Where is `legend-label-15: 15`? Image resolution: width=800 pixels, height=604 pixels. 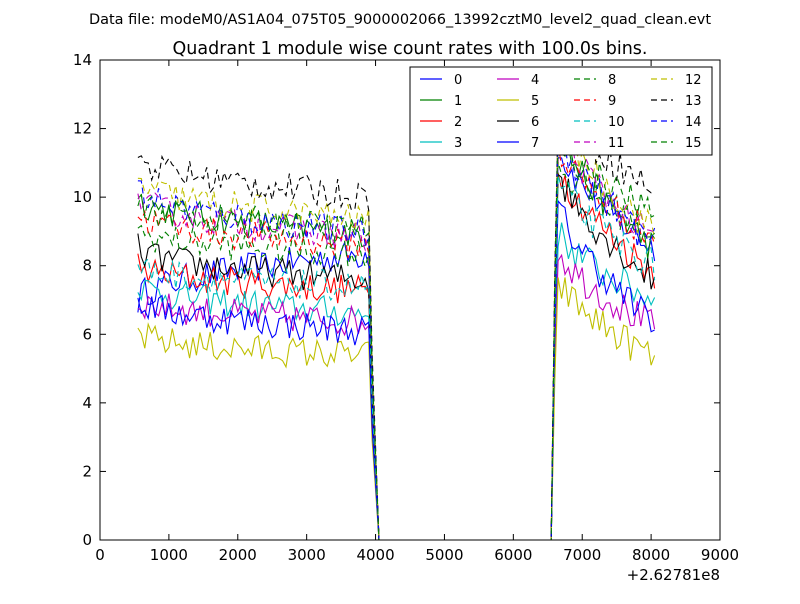 legend-label-15: 15 is located at coordinates (693, 143).